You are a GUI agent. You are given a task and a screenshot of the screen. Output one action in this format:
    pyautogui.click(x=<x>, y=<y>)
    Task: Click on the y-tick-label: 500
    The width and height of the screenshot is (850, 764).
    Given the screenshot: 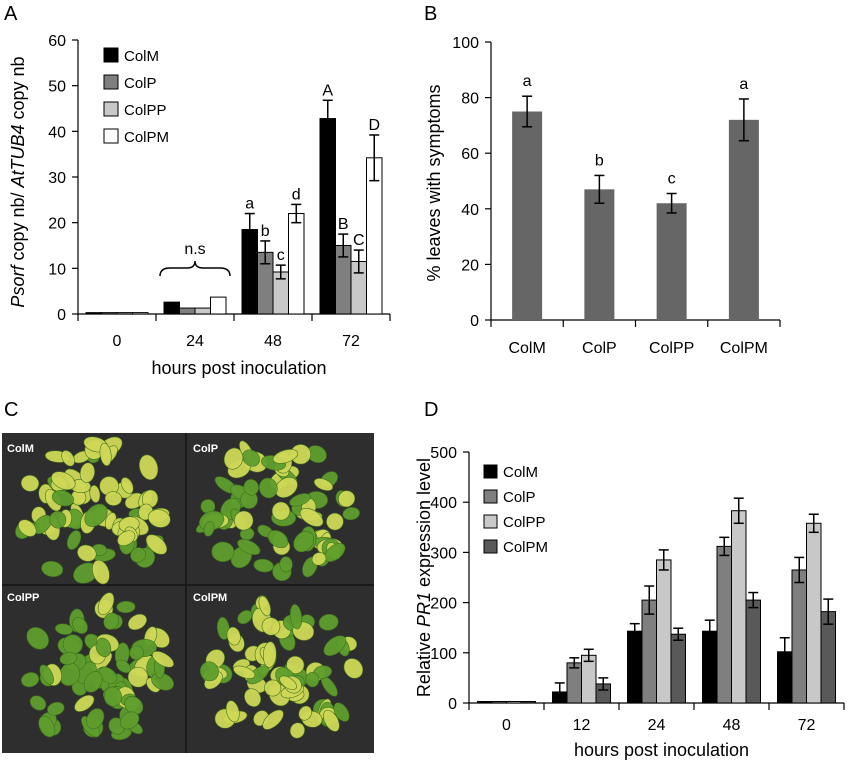 What is the action you would take?
    pyautogui.click(x=443, y=453)
    